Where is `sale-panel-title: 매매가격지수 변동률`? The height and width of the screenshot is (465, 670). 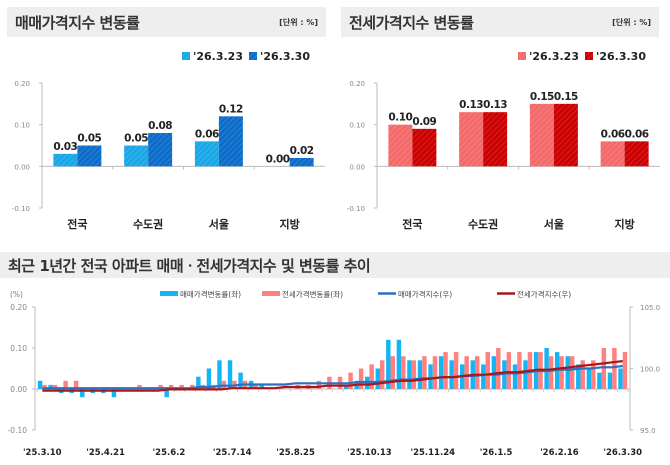
sale-panel-title: 매매가격지수 변동률 is located at coordinates (77, 22).